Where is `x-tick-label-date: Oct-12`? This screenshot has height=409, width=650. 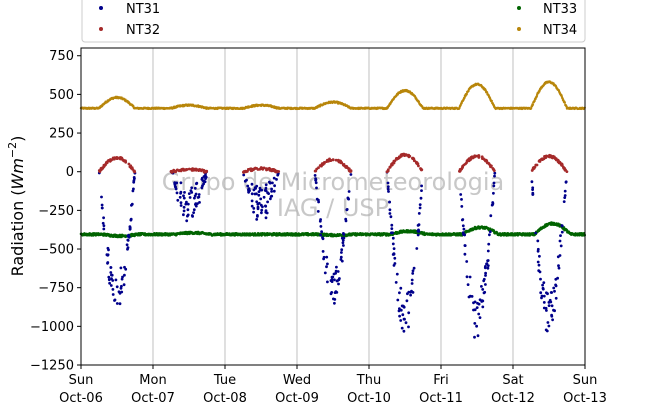 x-tick-label-date: Oct-12 is located at coordinates (513, 398).